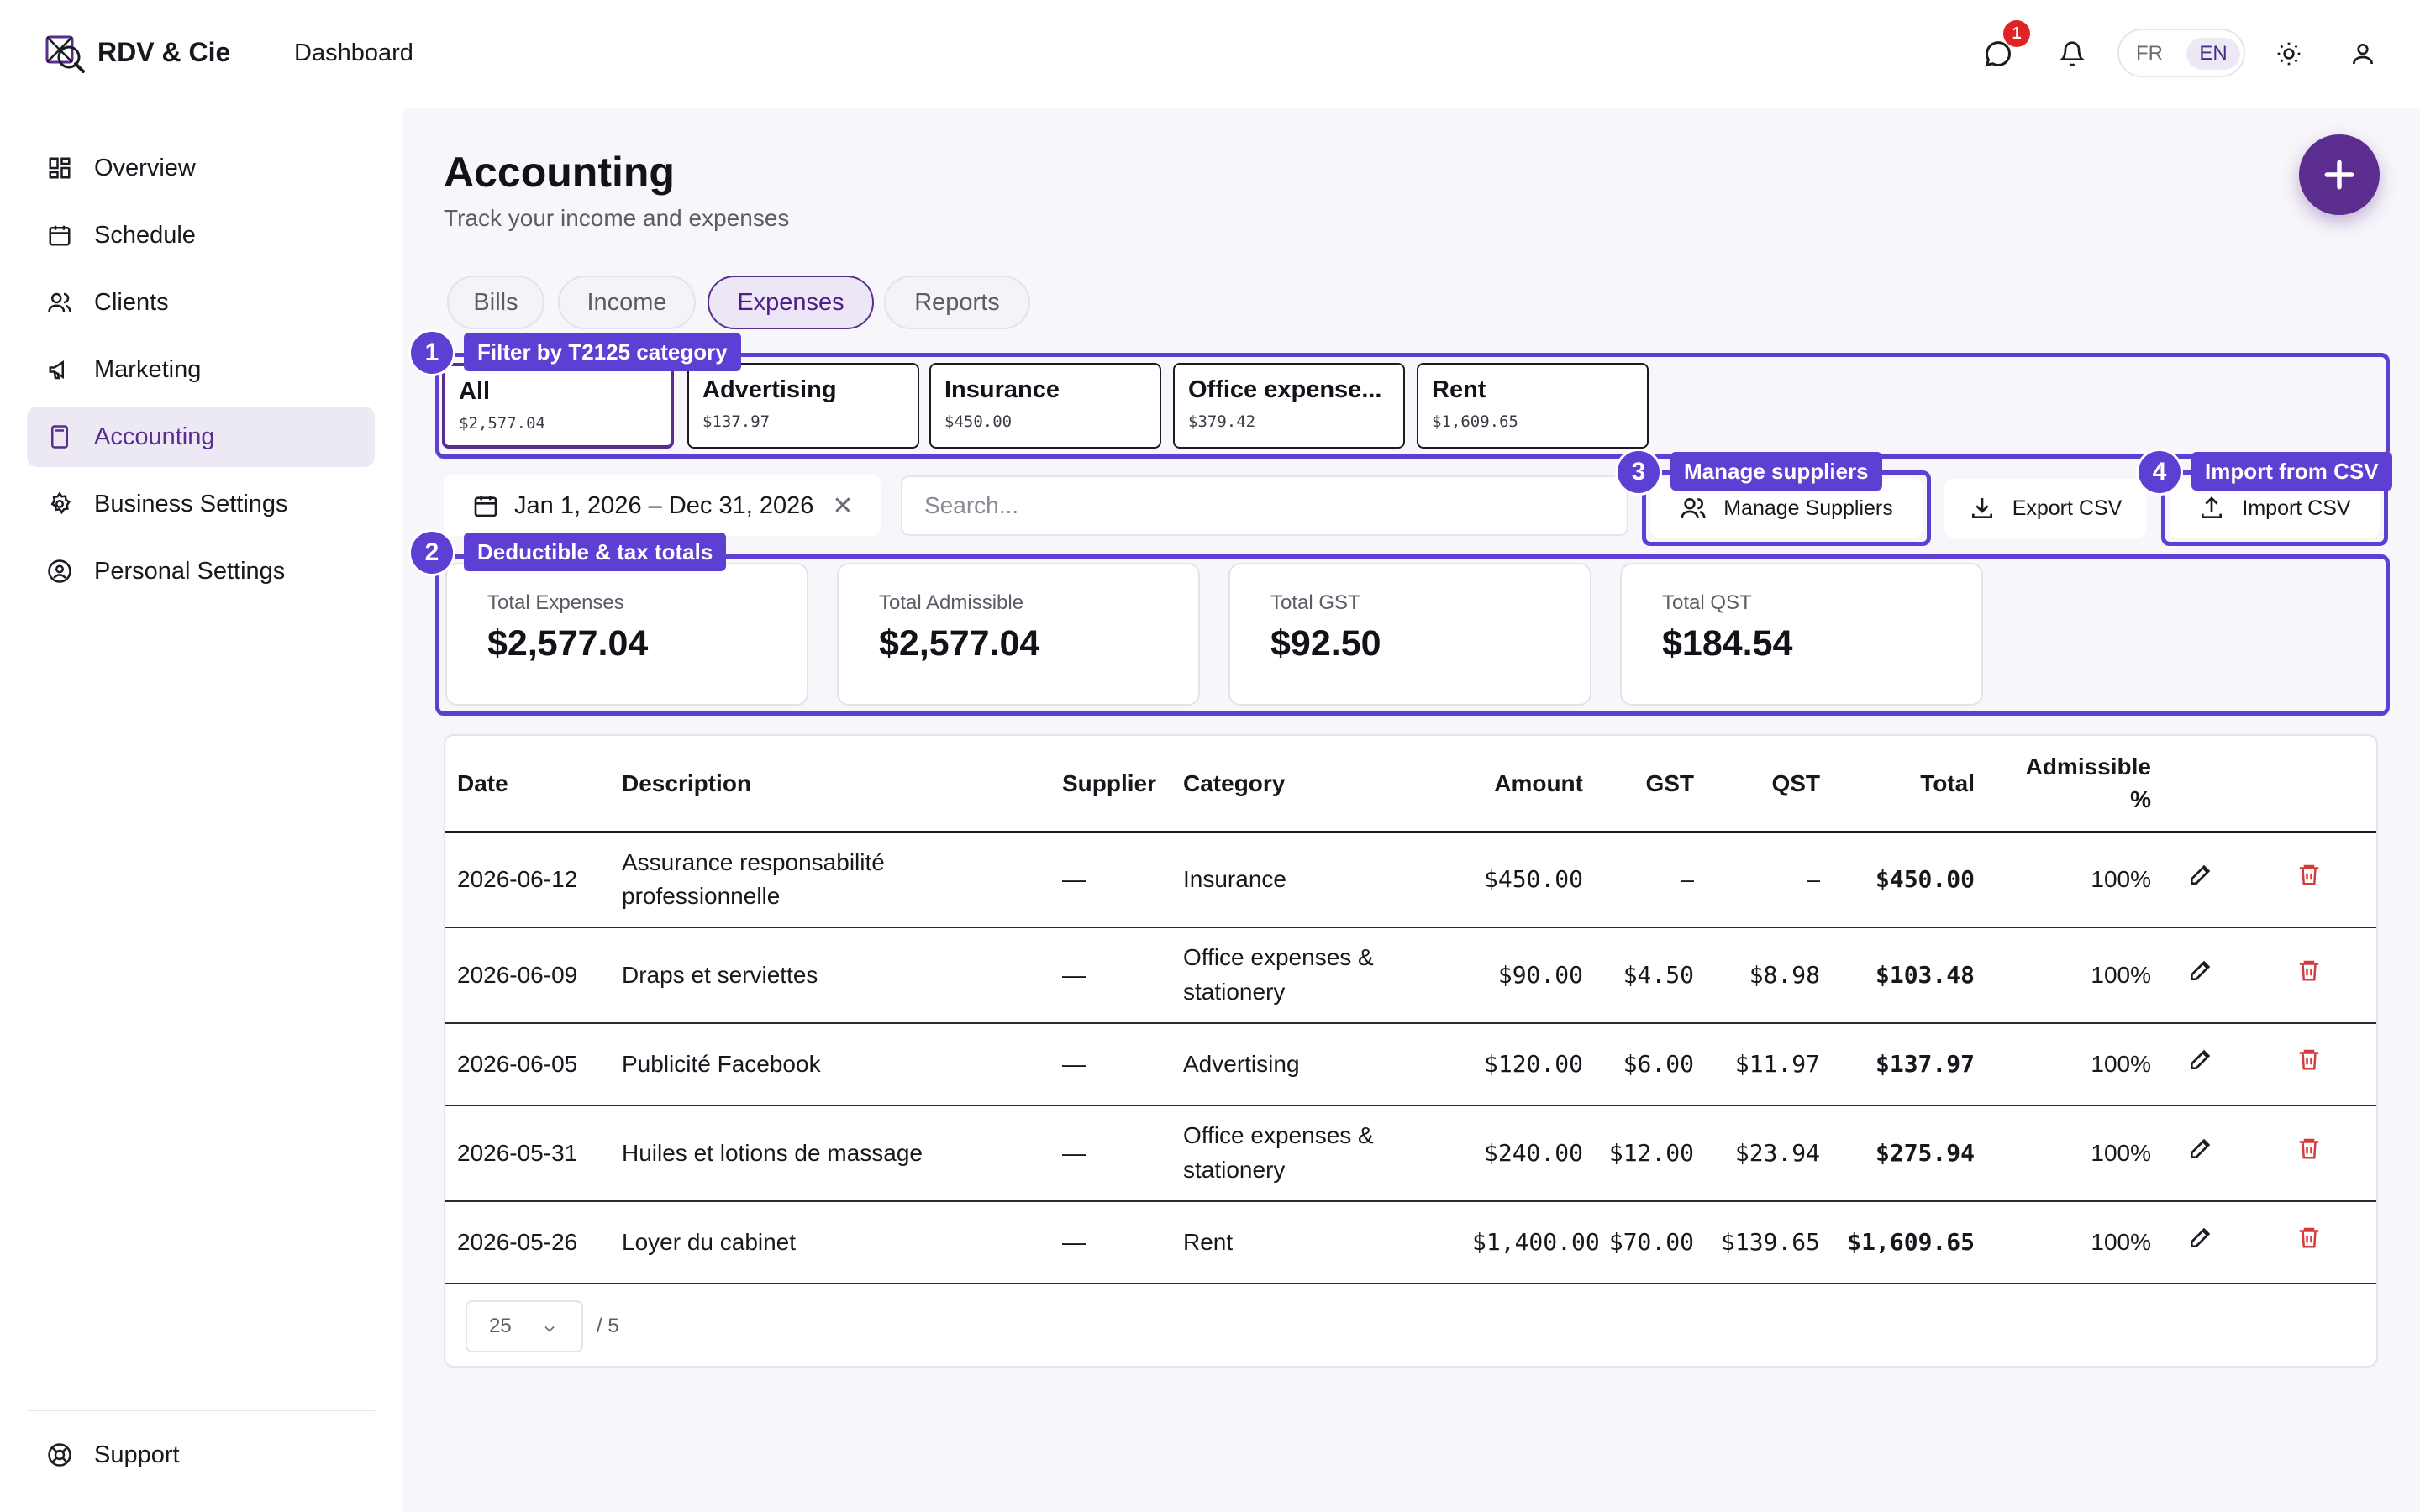 This screenshot has width=2420, height=1512. I want to click on user-account-icon, so click(2363, 54).